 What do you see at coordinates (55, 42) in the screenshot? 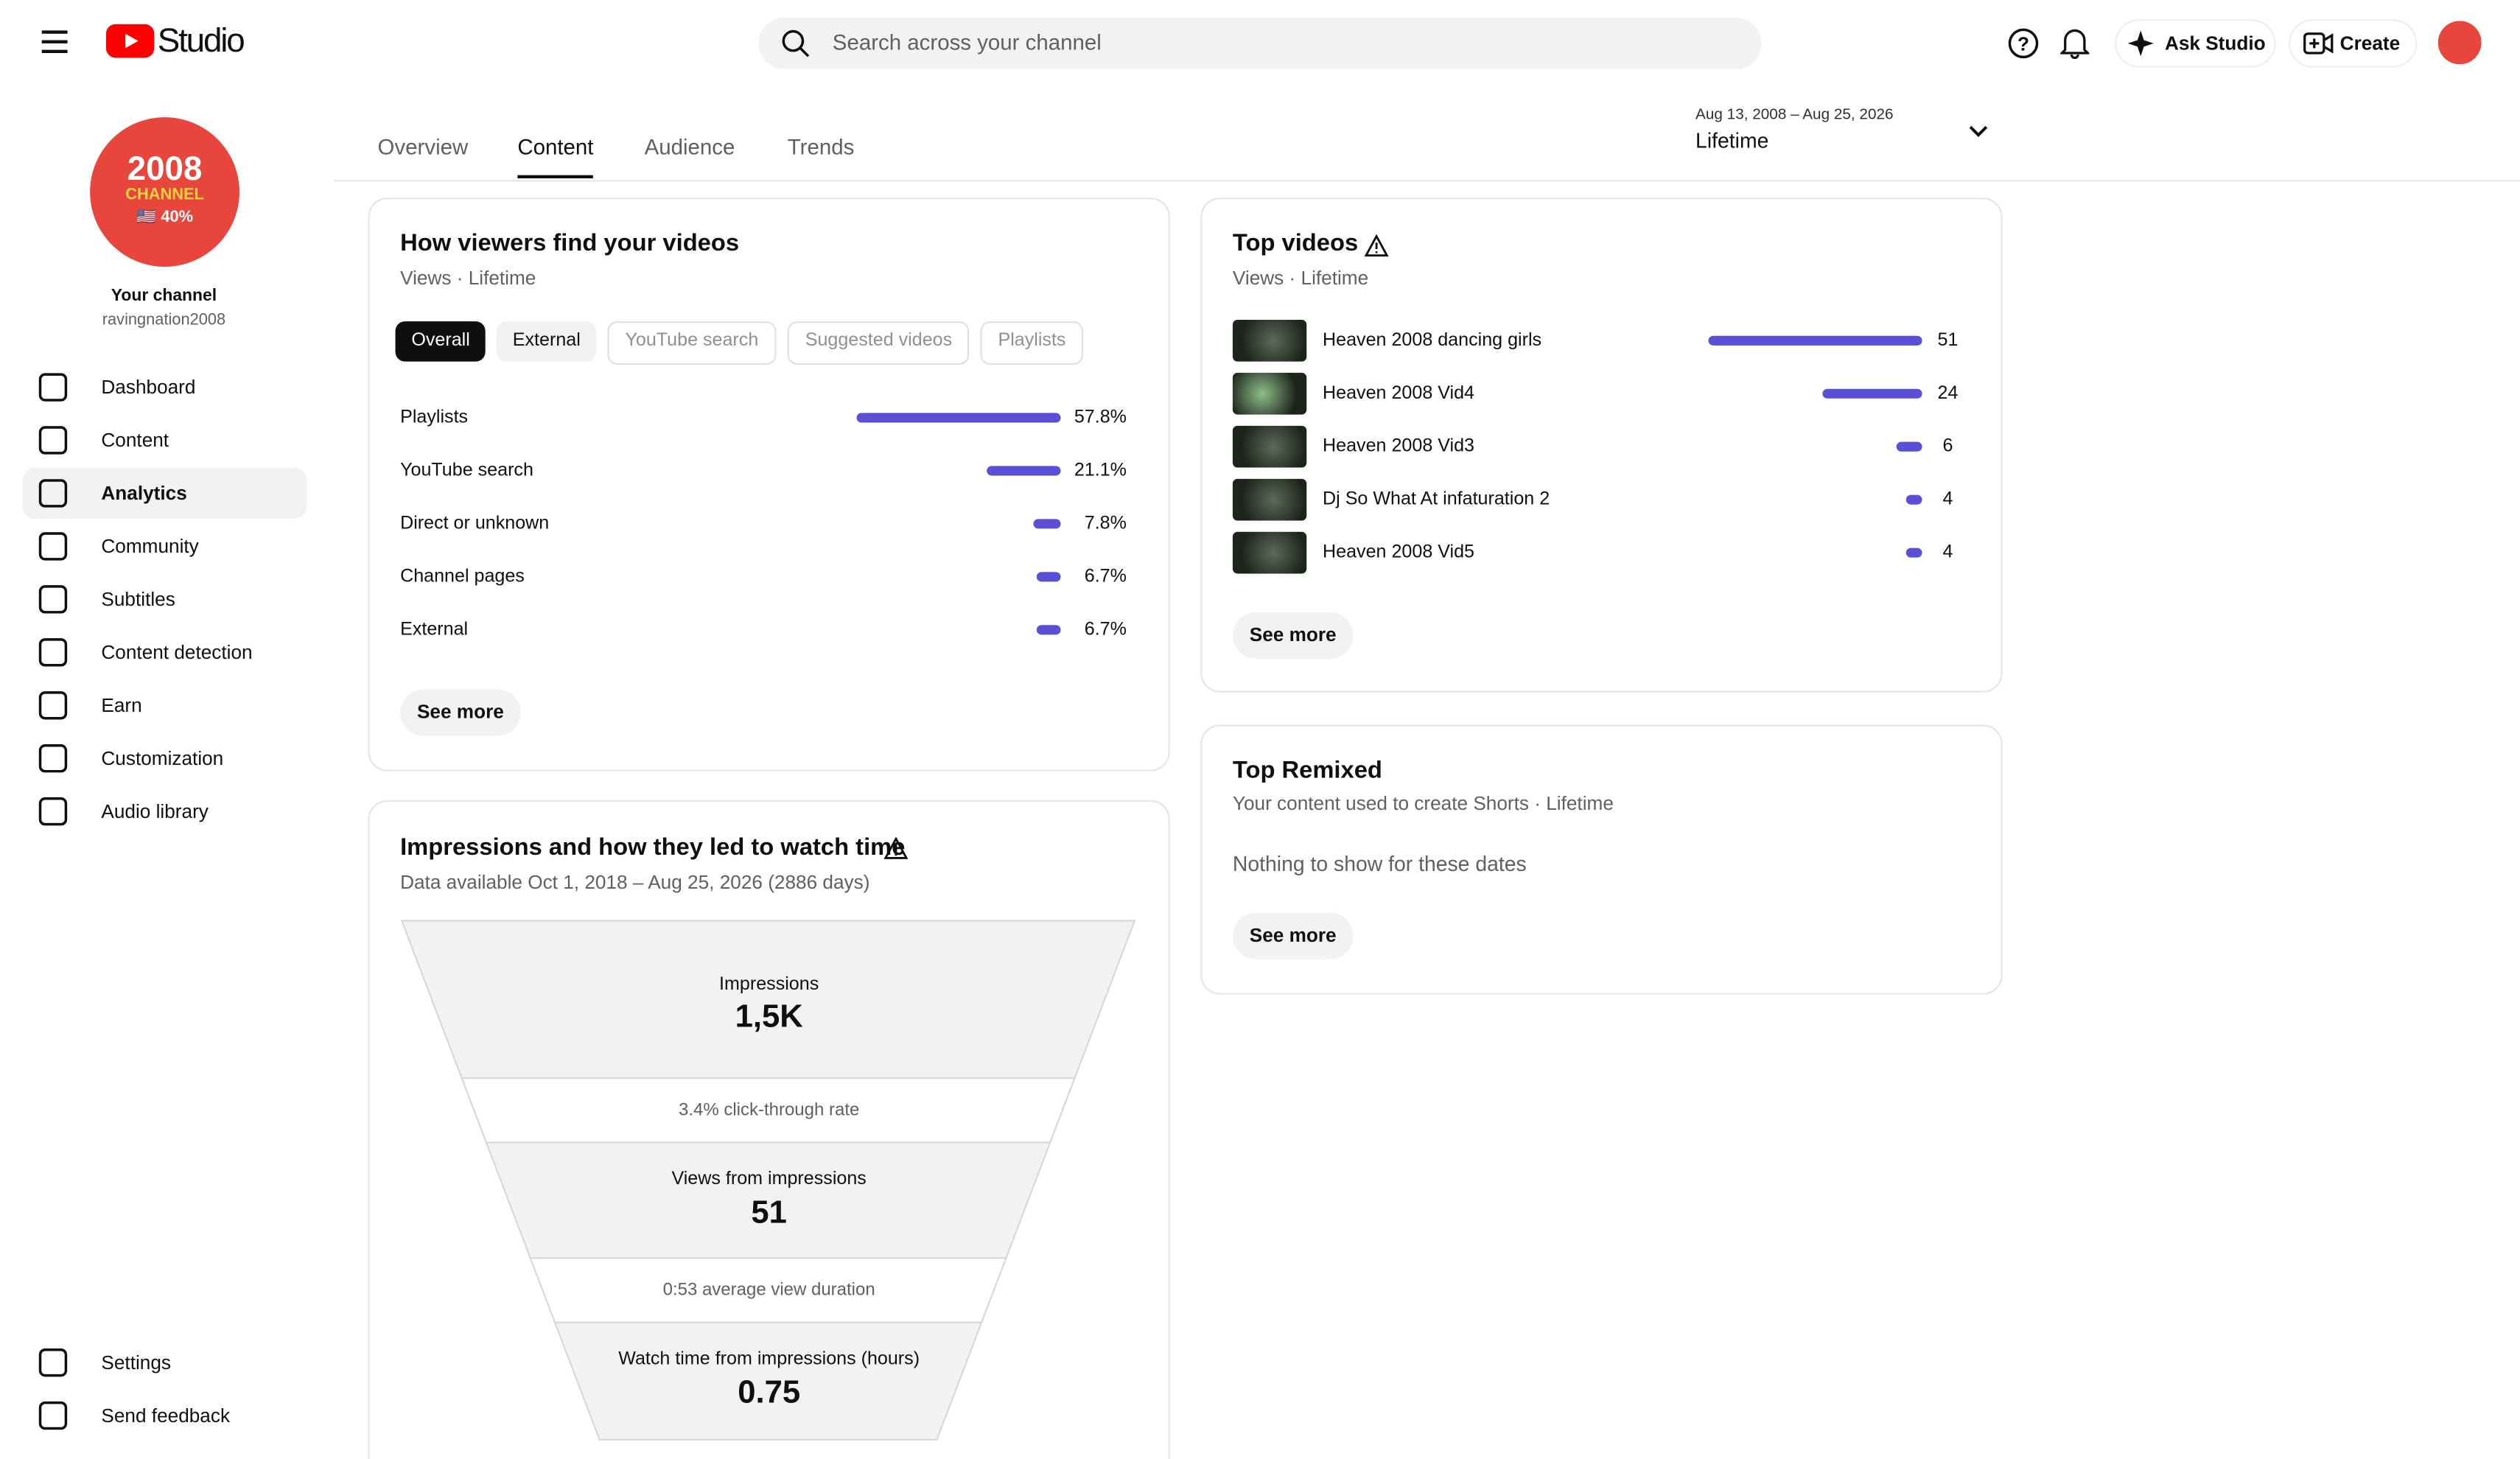
I see `menu-icon` at bounding box center [55, 42].